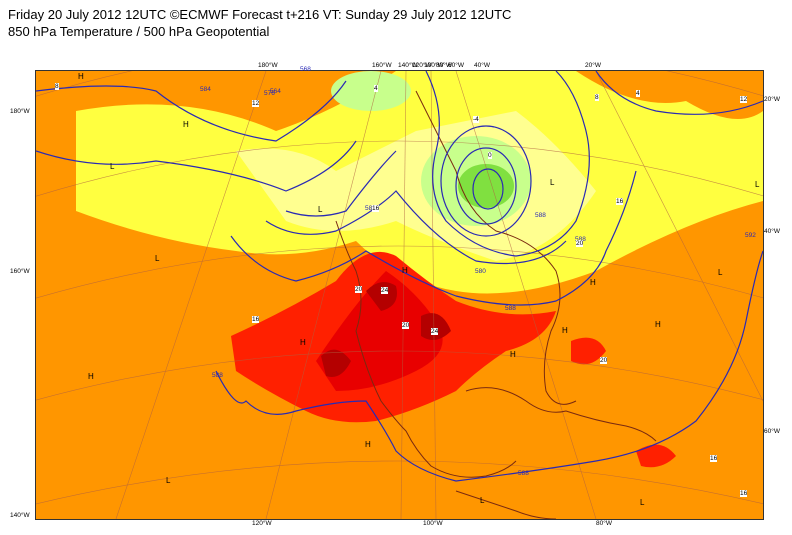 This screenshot has height=535, width=792. I want to click on lon-label-top: 180°W, so click(268, 65).